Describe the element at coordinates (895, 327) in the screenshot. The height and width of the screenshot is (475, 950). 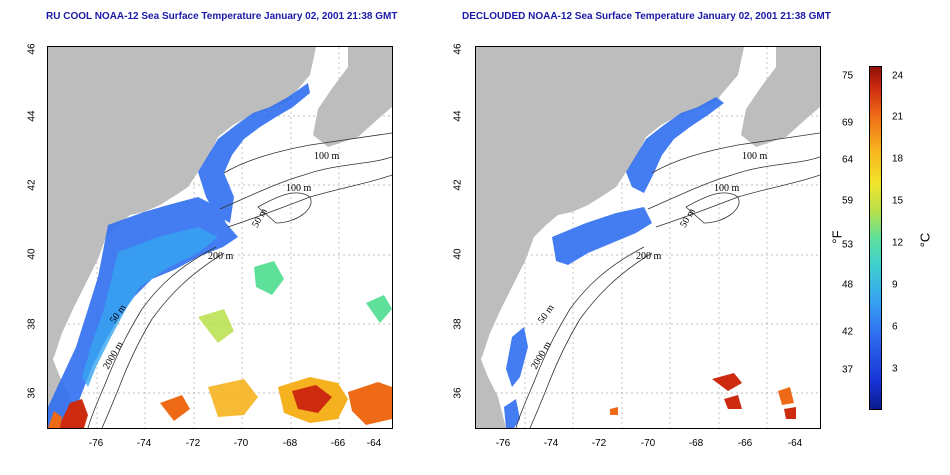
I see `colorbar-c-tick: 6` at that location.